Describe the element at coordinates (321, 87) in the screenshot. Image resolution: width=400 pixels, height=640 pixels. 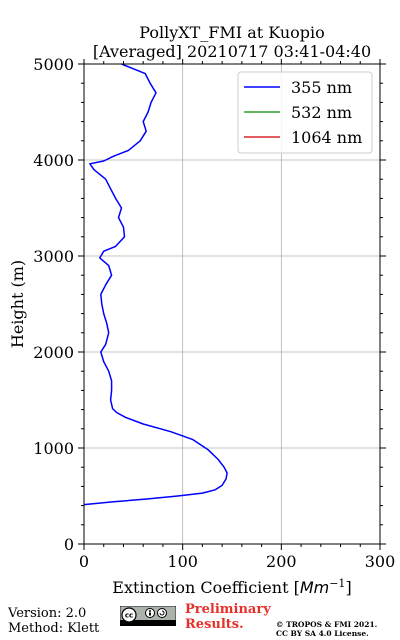
I see `legend-label-1: 355 nm` at that location.